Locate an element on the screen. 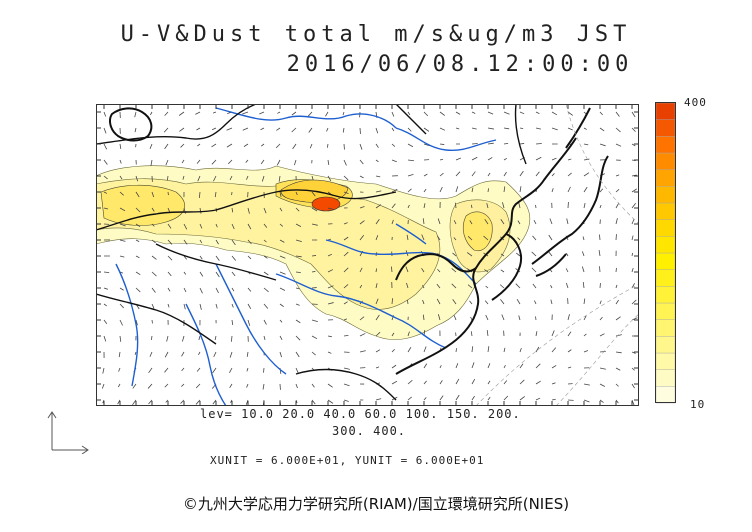  legend-swatch is located at coordinates (665, 261).